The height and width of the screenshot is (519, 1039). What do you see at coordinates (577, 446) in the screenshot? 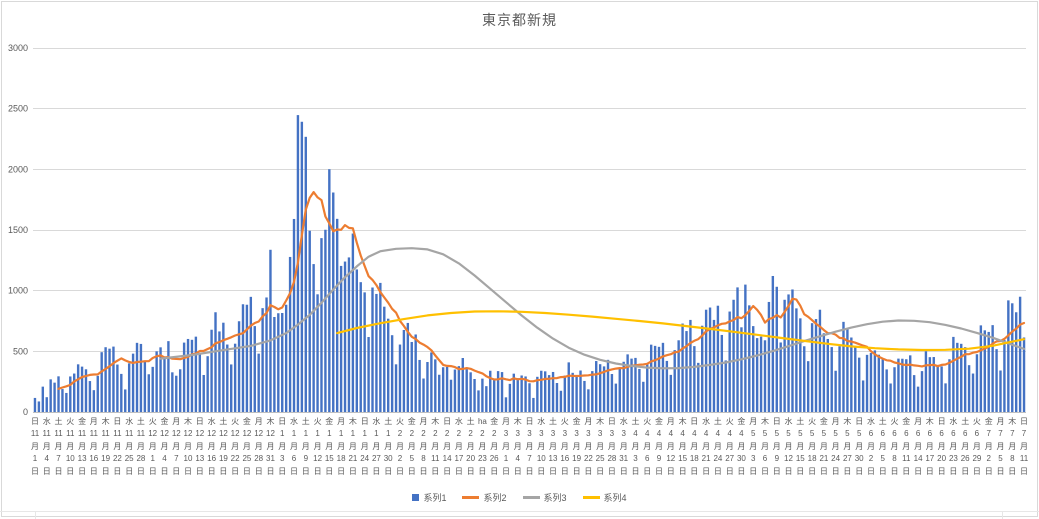
I see `x-tick-label: 金 3 月 19 日` at bounding box center [577, 446].